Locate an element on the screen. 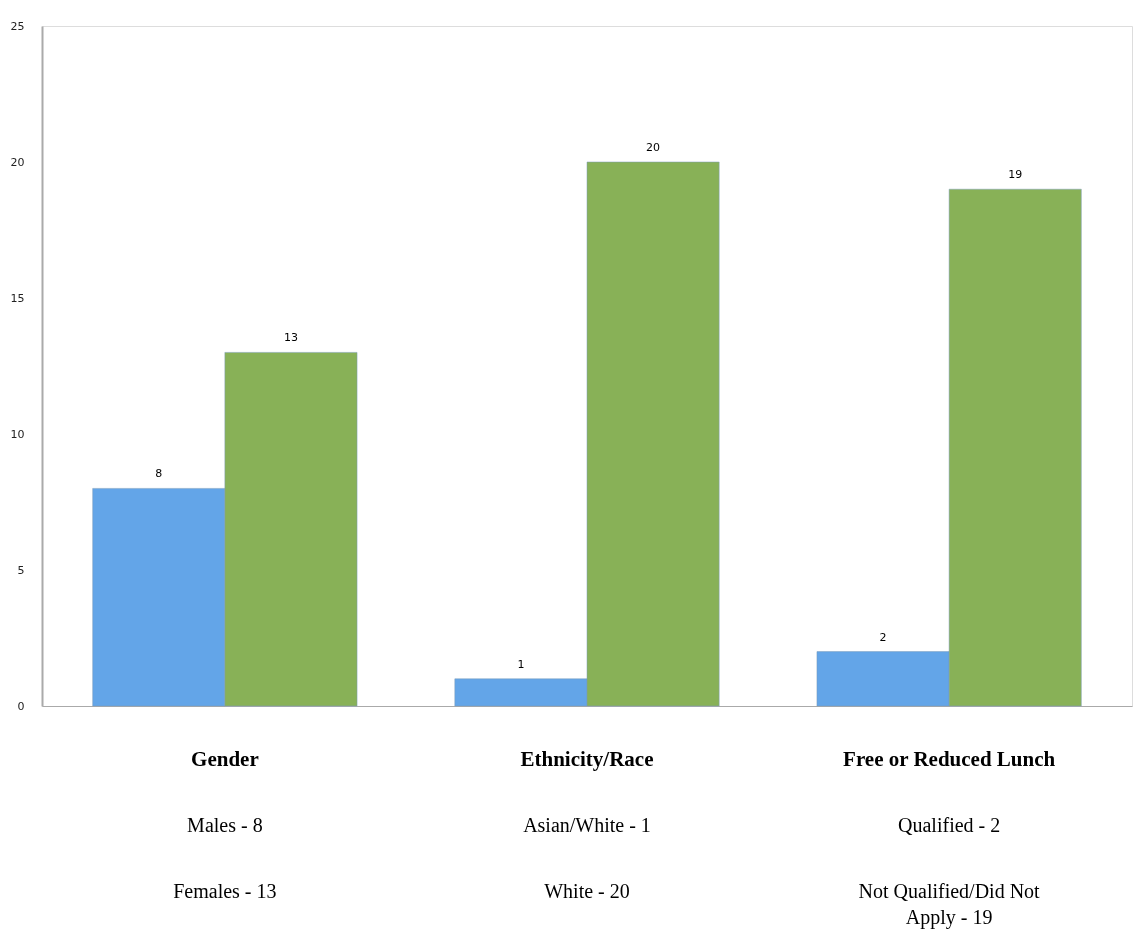  y-tick-label: 15 is located at coordinates (17, 298).